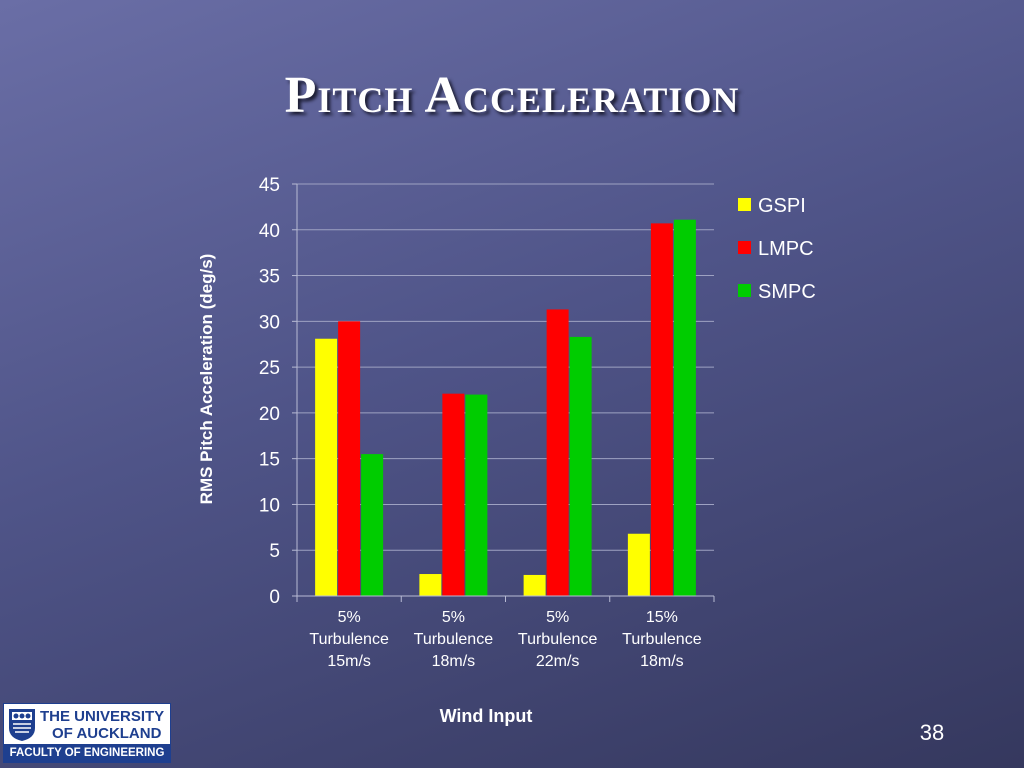 The image size is (1024, 768). Describe the element at coordinates (269, 231) in the screenshot. I see `y-tick-label: 40` at that location.